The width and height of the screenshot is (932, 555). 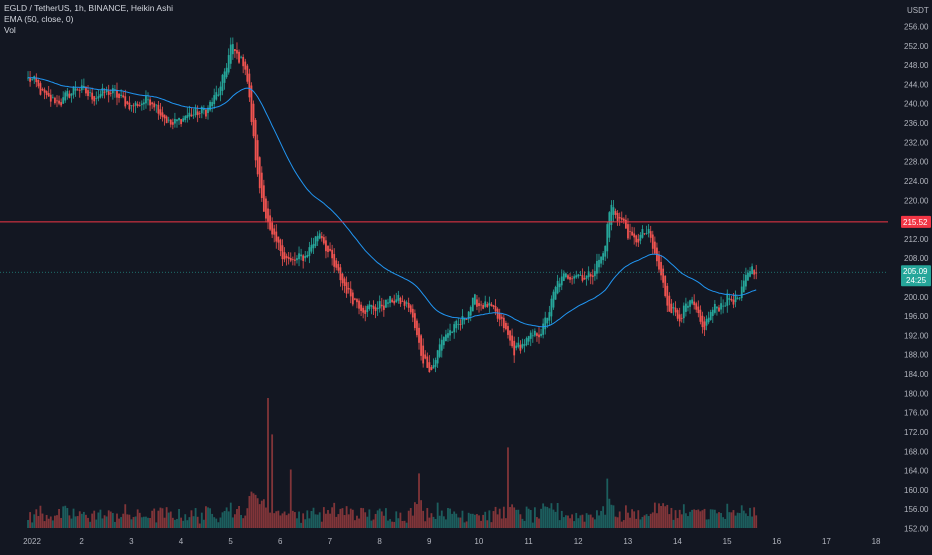 I want to click on currency-label: USDT, so click(x=918, y=10).